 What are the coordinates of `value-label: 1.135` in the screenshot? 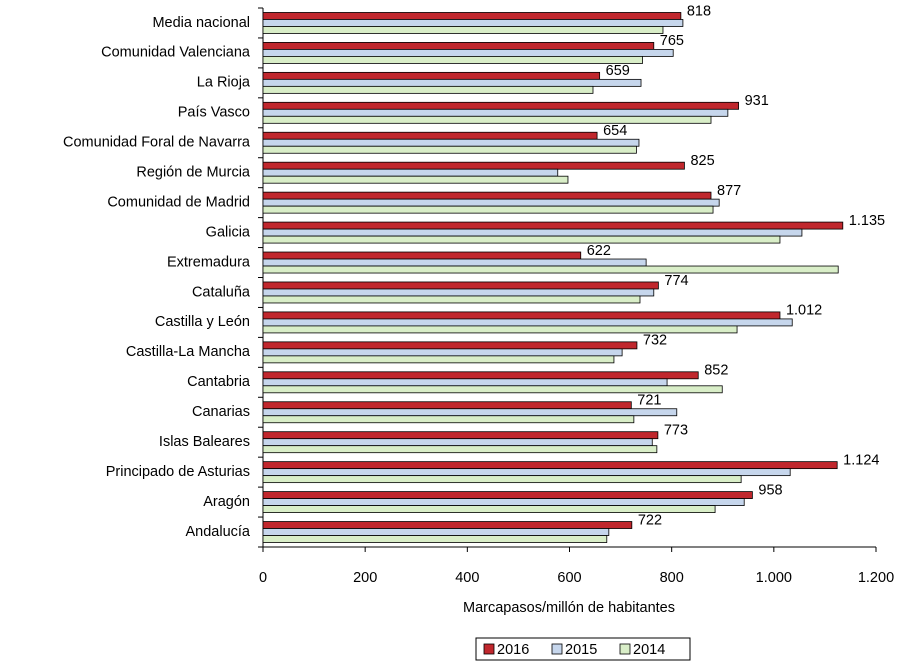 It's located at (867, 221).